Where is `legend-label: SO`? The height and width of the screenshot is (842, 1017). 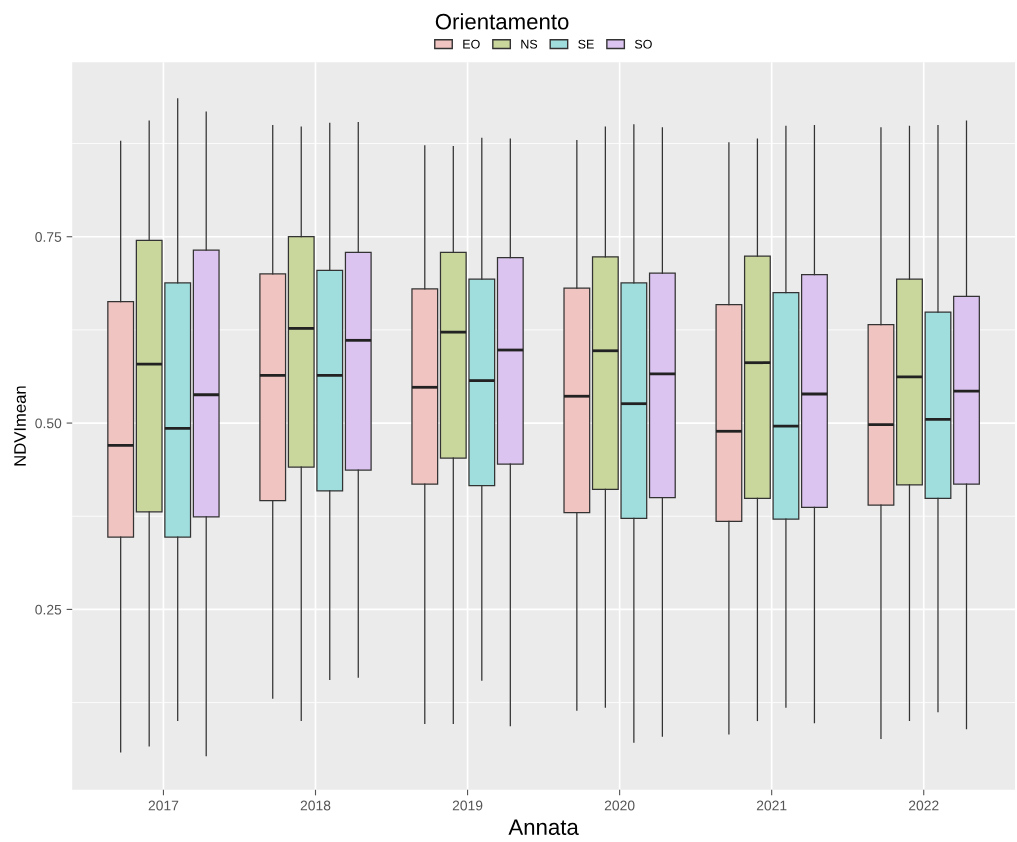 legend-label: SO is located at coordinates (643, 44).